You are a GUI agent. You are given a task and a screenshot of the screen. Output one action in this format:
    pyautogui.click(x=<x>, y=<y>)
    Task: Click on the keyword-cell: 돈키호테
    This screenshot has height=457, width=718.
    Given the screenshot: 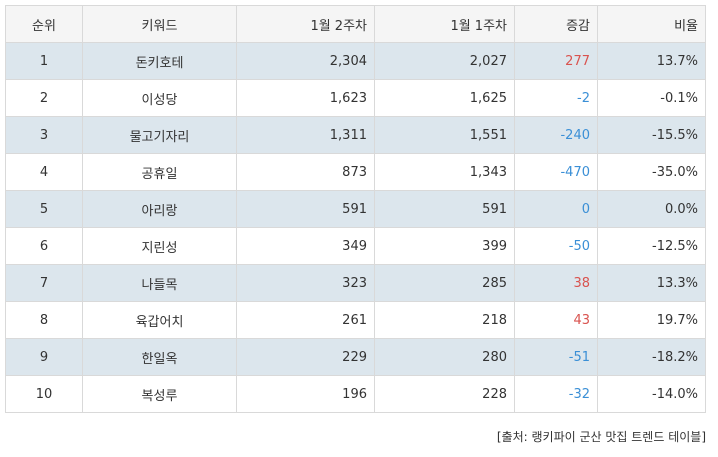 What is the action you would take?
    pyautogui.click(x=159, y=61)
    